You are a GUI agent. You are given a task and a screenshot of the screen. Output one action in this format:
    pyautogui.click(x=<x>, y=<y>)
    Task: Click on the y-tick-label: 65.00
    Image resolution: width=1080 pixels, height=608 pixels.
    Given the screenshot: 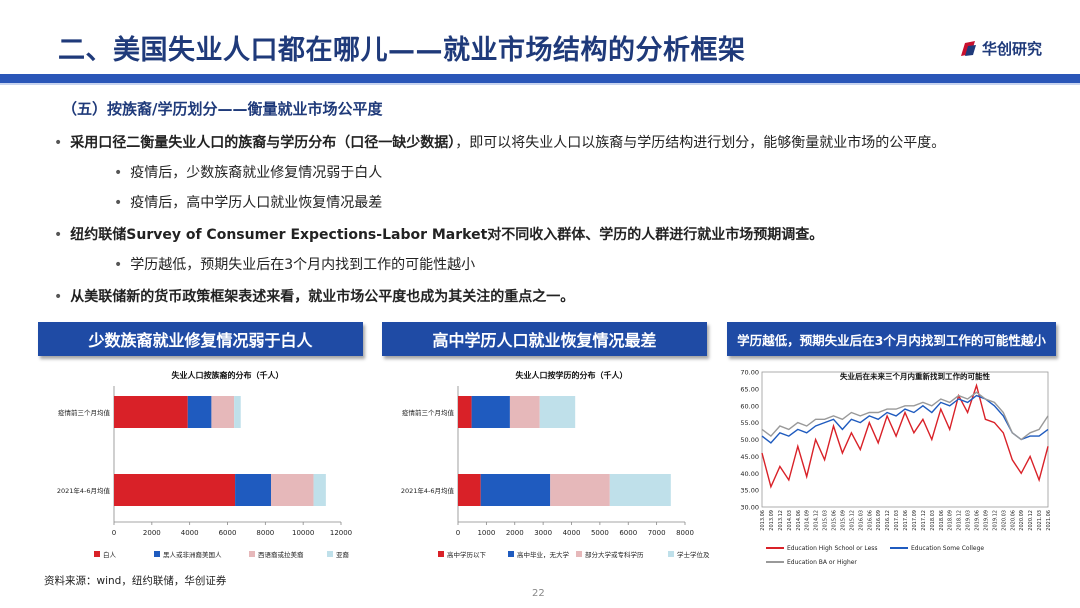 What is the action you would take?
    pyautogui.click(x=749, y=389)
    